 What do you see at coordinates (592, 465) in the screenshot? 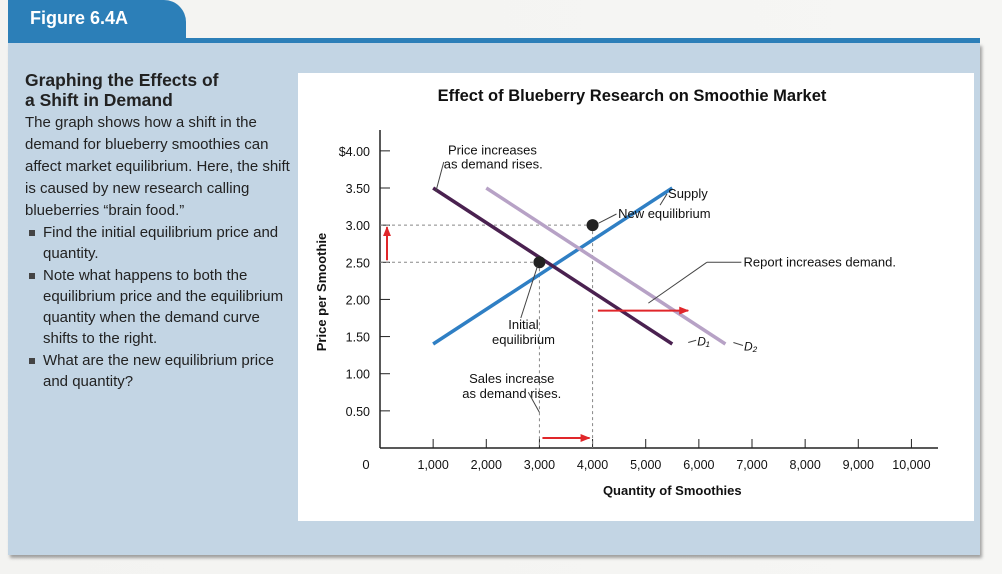
I see `x-tick-label: 4,000` at bounding box center [592, 465].